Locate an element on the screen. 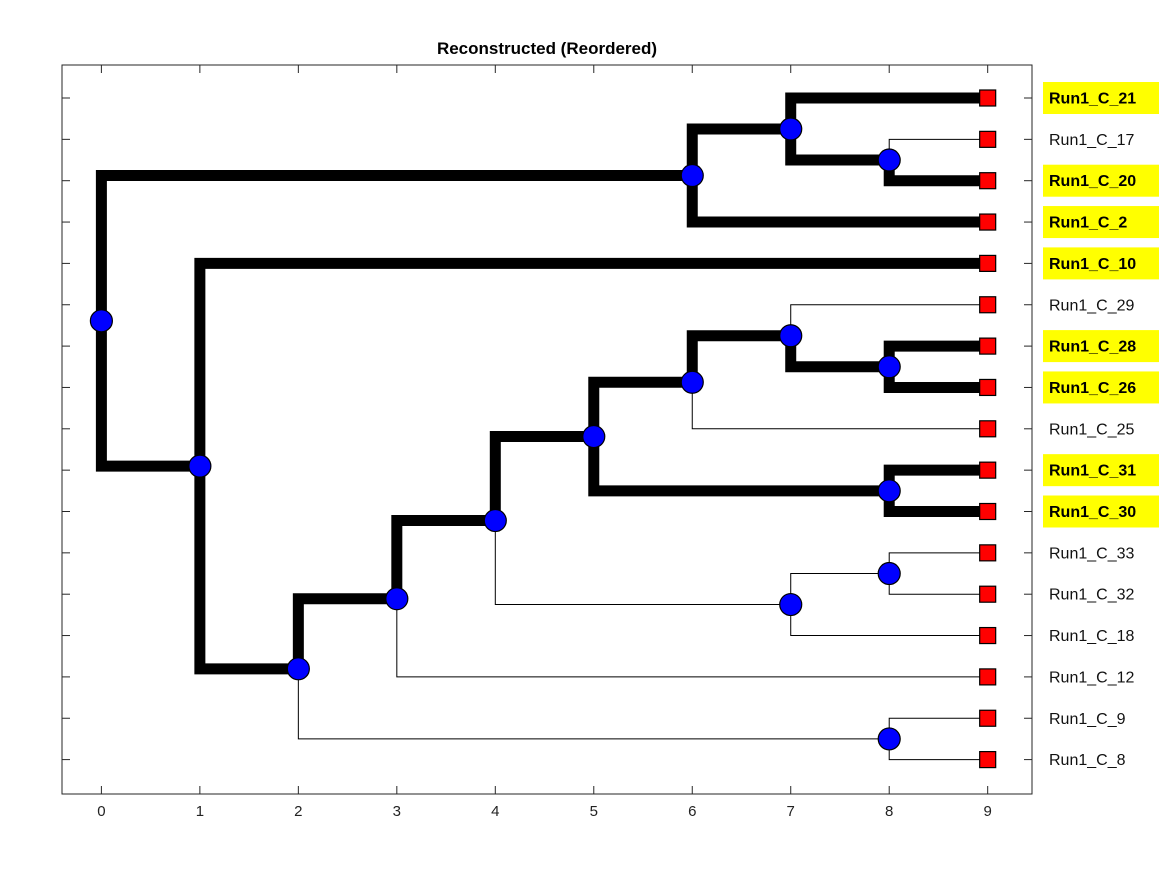 This screenshot has width=1167, height=875. x-tick-label: 9 is located at coordinates (988, 811).